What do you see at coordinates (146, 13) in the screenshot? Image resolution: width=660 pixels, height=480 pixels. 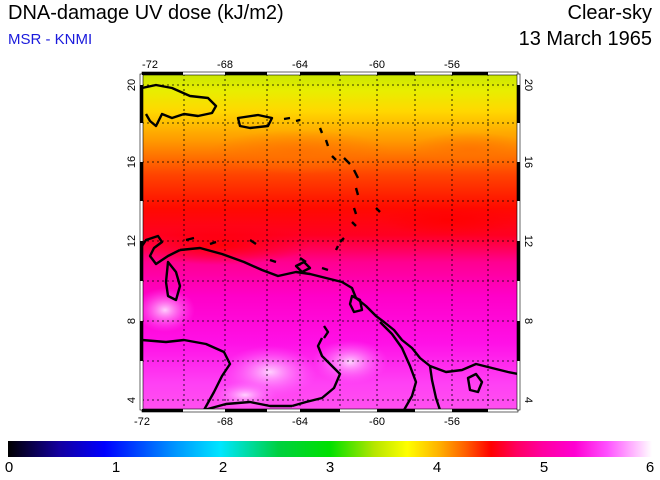 I see `map-title: DNA-damage UV dose (kJ/m2)` at bounding box center [146, 13].